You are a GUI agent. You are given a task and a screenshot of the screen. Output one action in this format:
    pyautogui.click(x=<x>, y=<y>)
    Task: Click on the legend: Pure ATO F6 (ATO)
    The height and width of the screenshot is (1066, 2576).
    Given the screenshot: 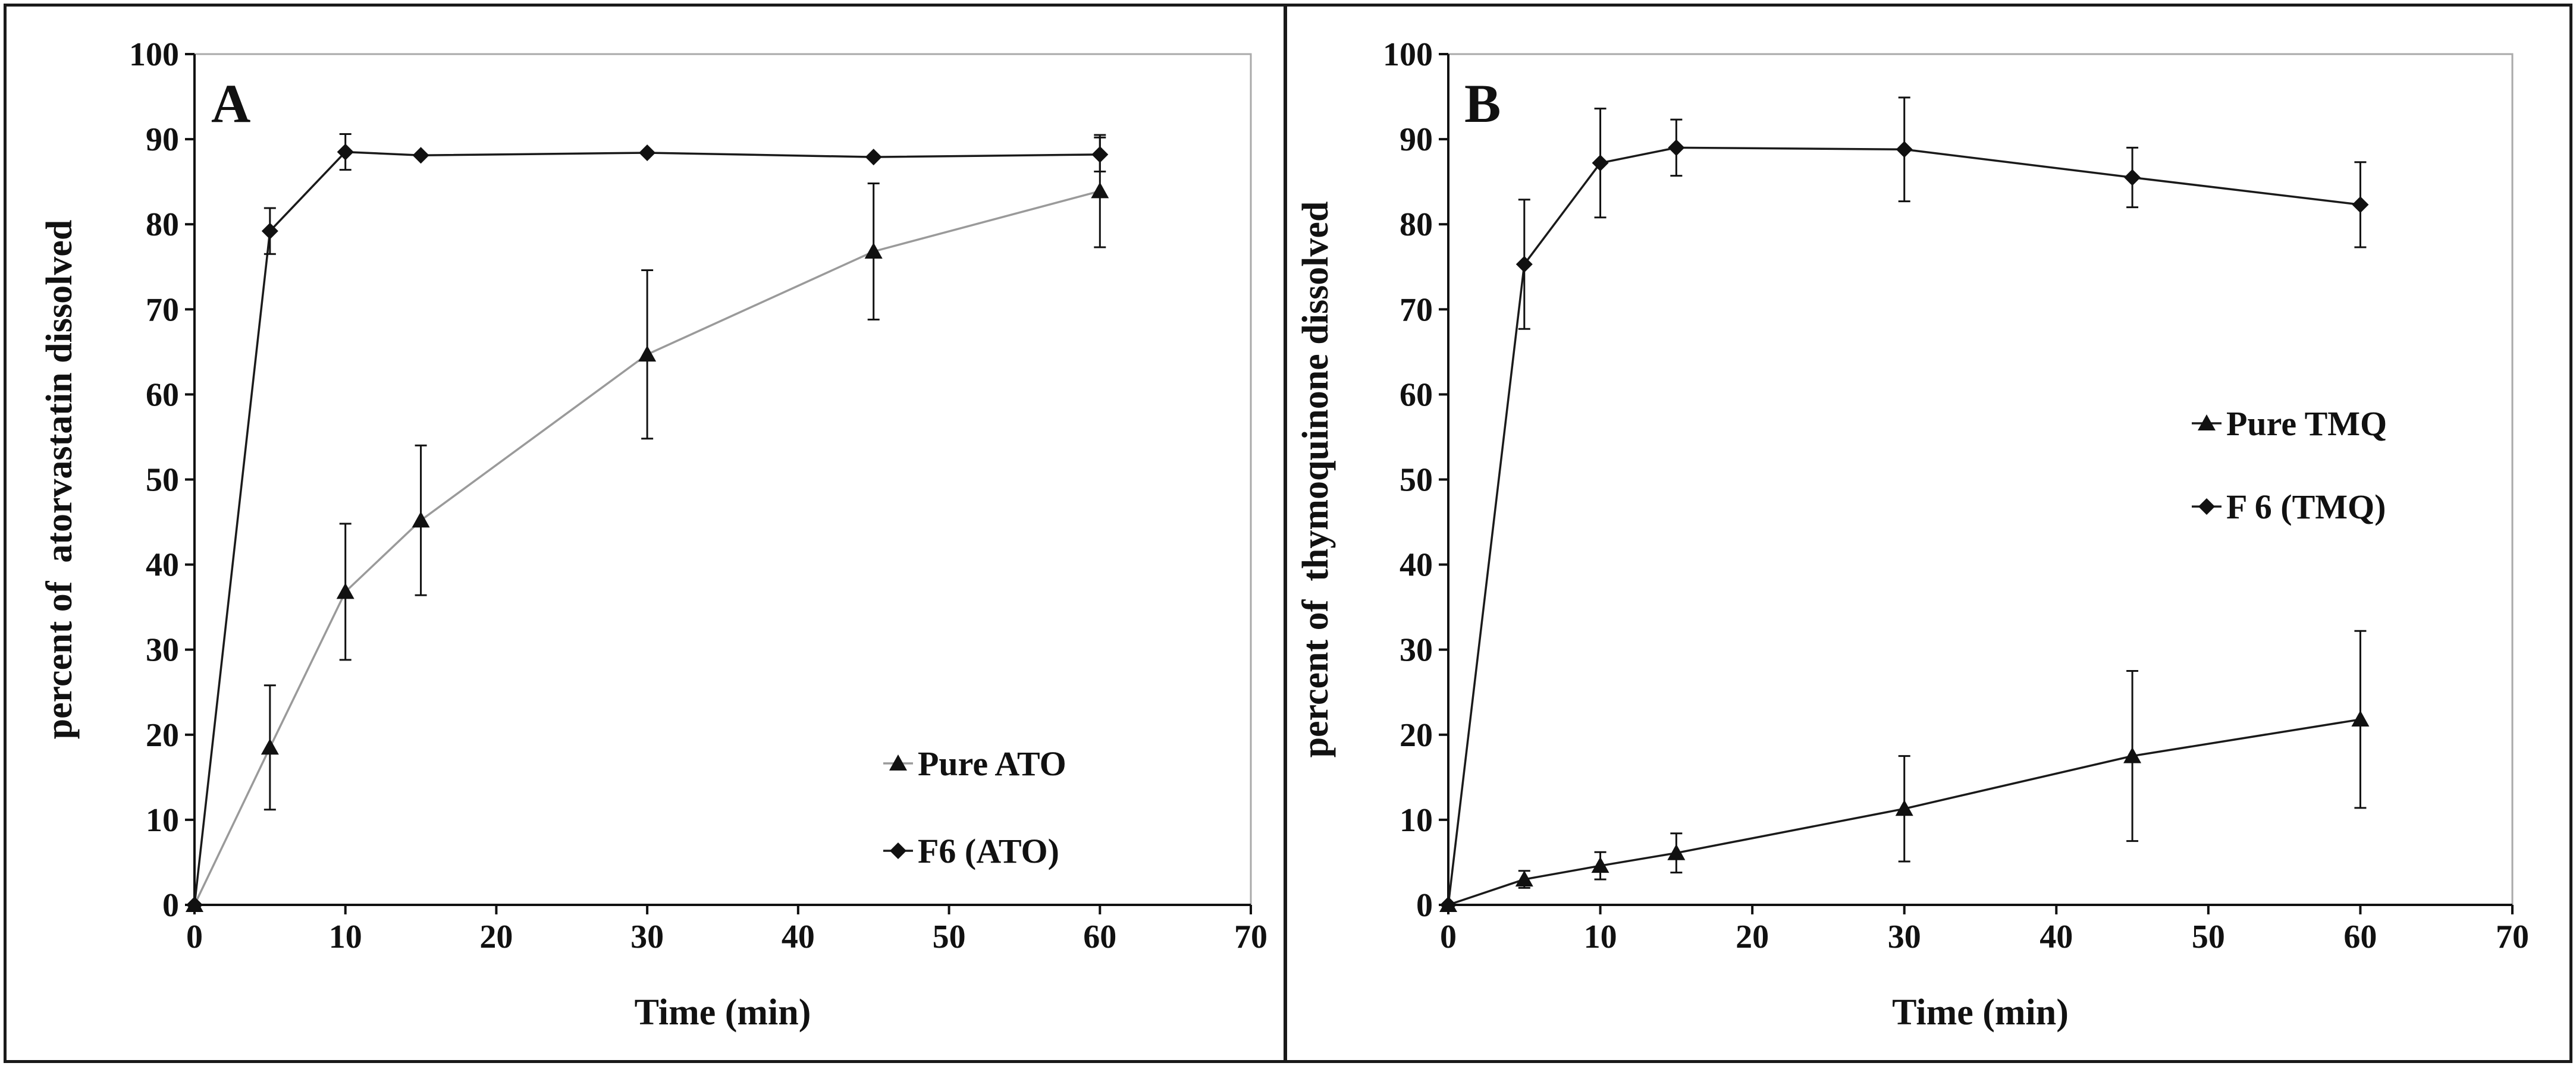 What is the action you would take?
    pyautogui.click(x=974, y=807)
    